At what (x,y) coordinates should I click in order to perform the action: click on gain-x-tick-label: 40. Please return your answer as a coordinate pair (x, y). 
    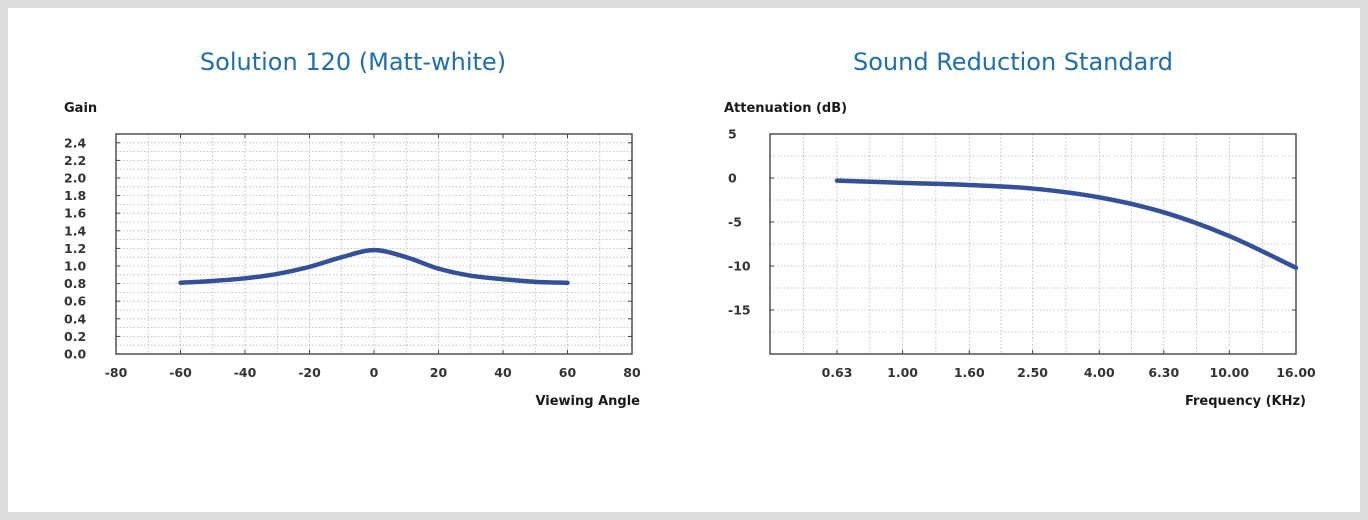
    Looking at the image, I should click on (503, 372).